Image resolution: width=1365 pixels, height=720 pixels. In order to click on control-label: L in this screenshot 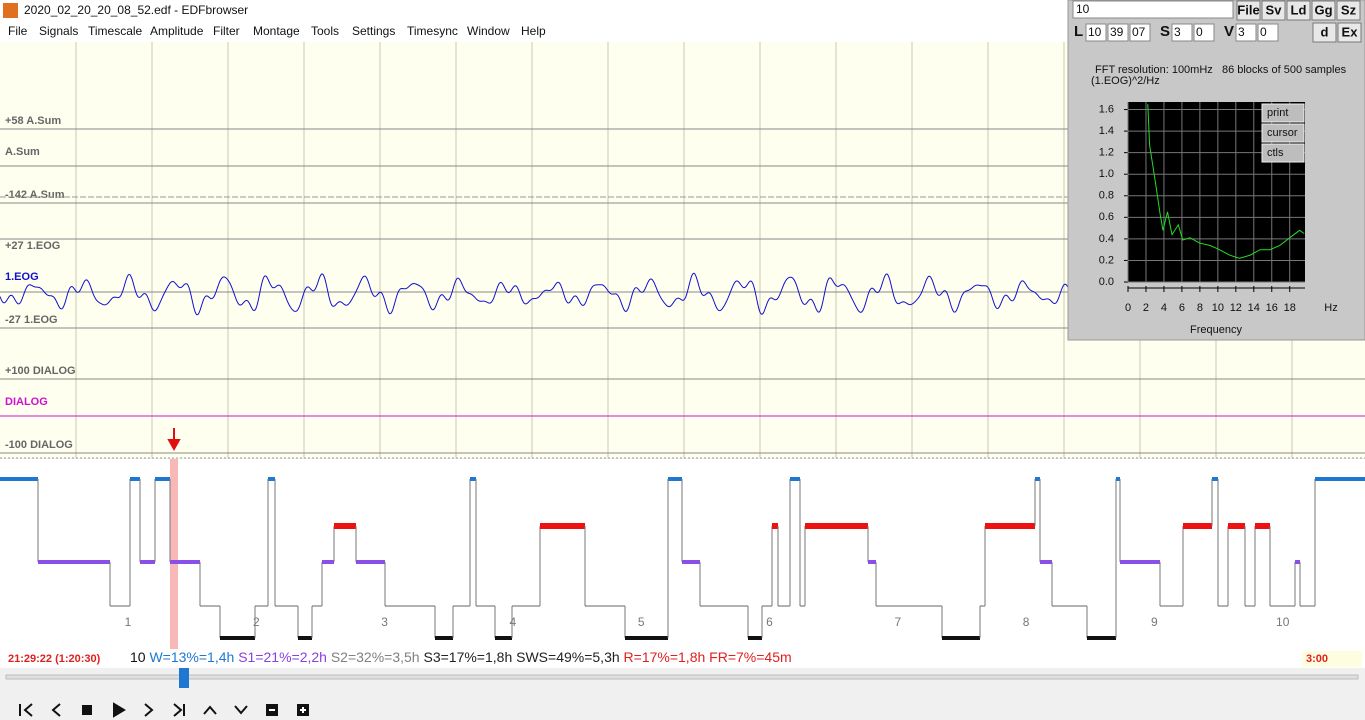, I will do `click(1078, 31)`.